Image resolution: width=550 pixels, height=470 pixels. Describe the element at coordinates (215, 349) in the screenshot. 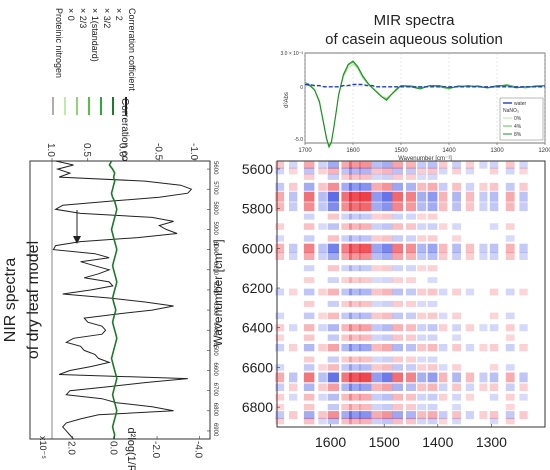

I see `nir-wavenumber-tick-label: 6500` at that location.